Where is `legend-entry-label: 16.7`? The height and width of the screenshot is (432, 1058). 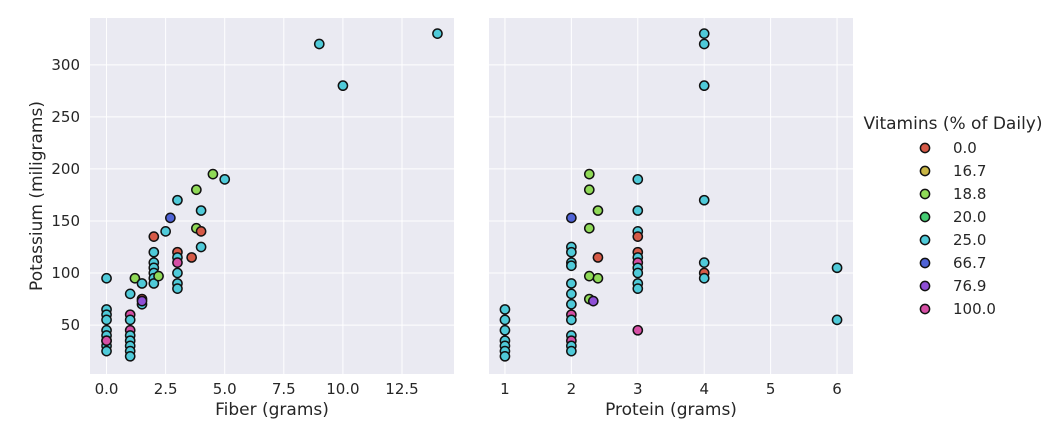
legend-entry-label: 16.7 is located at coordinates (969, 171).